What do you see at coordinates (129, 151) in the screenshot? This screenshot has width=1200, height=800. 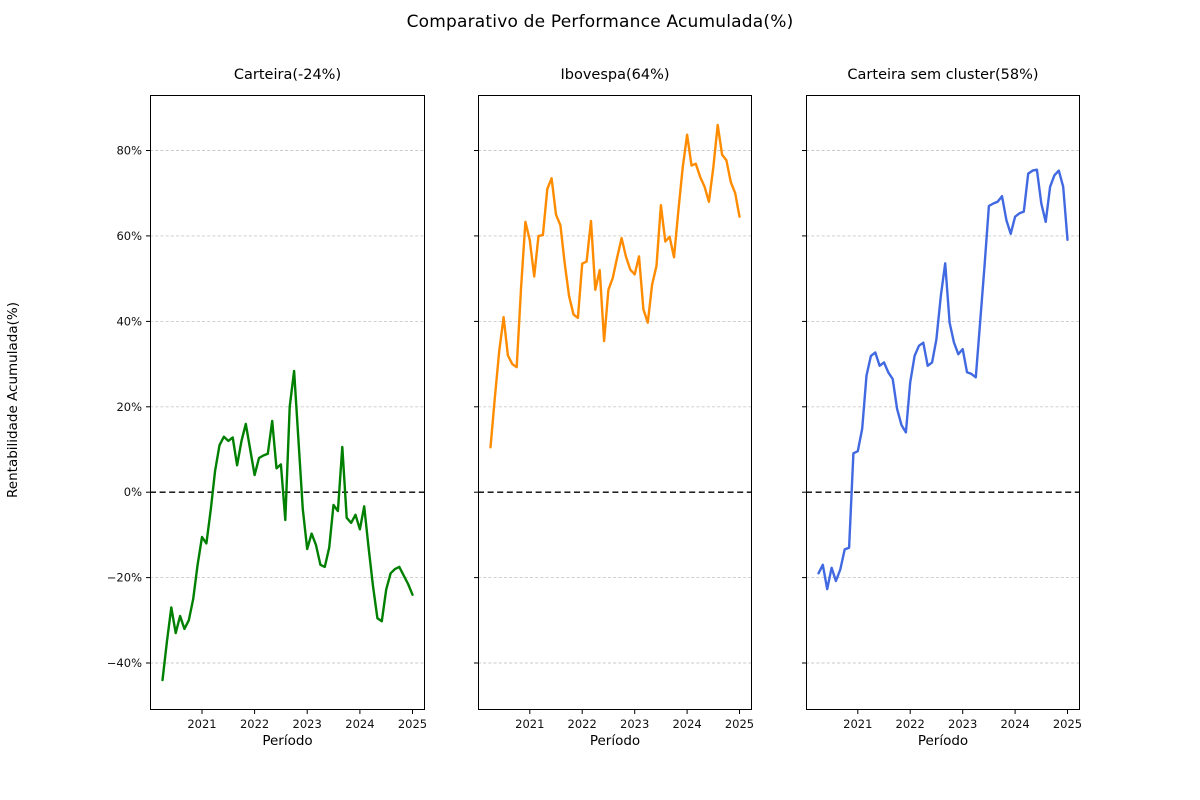 I see `y-tick-label: 80%` at bounding box center [129, 151].